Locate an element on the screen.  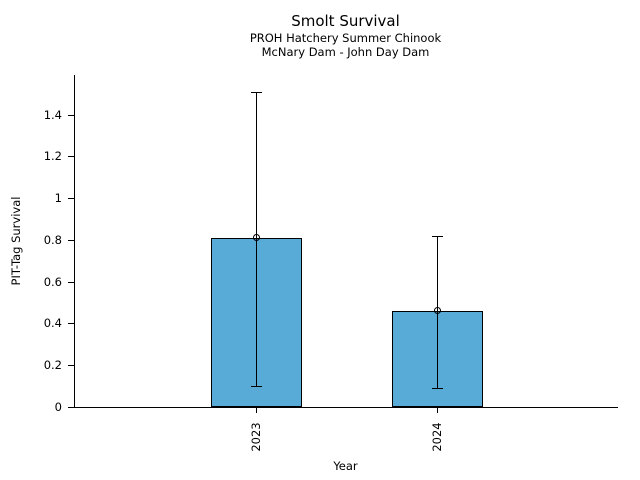
chart-subtitle-stock: PROH Hatchery Summer Chinook is located at coordinates (345, 38).